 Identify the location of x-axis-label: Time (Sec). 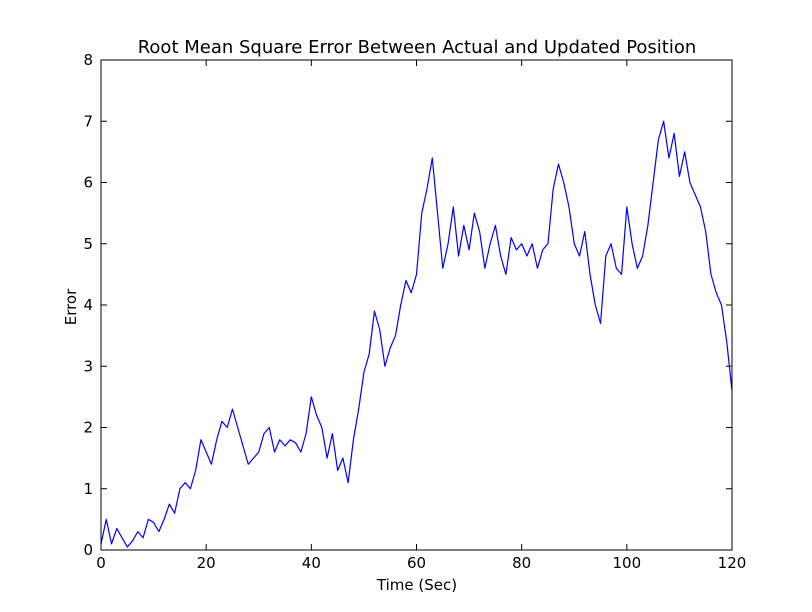
(416, 585).